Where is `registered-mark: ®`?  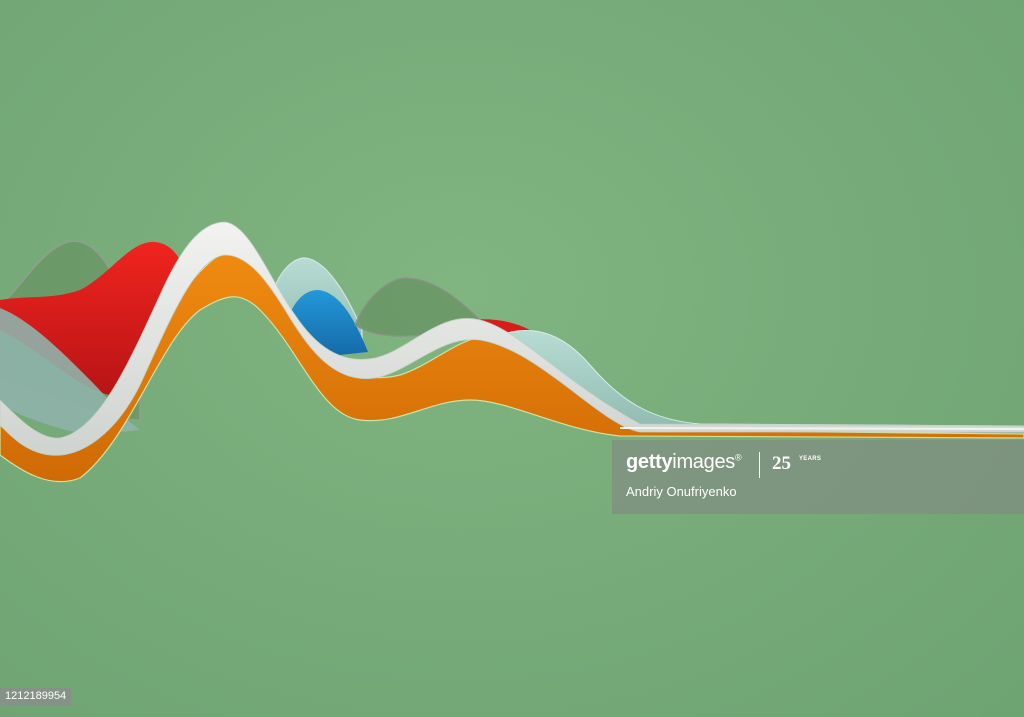 registered-mark: ® is located at coordinates (738, 457).